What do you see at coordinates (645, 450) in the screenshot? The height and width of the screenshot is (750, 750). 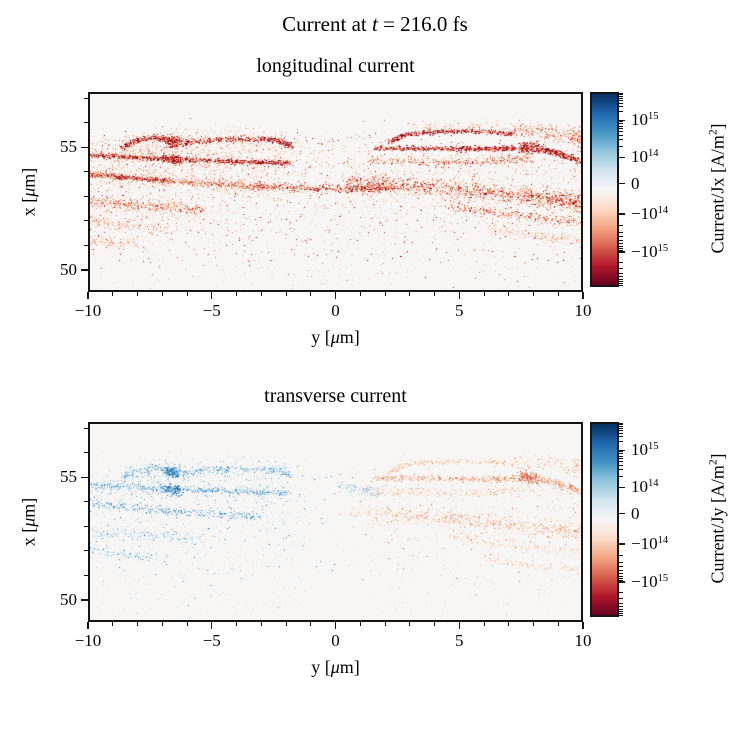 I see `colorbar-tick-label: 1015` at bounding box center [645, 450].